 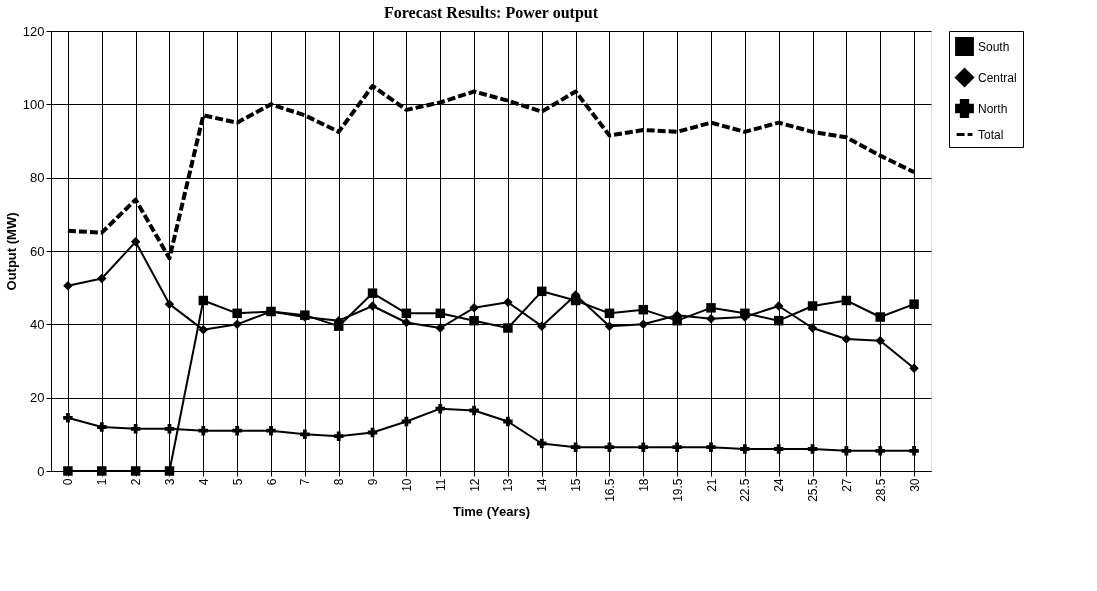 I want to click on x-tick-label: 27, so click(x=846, y=485).